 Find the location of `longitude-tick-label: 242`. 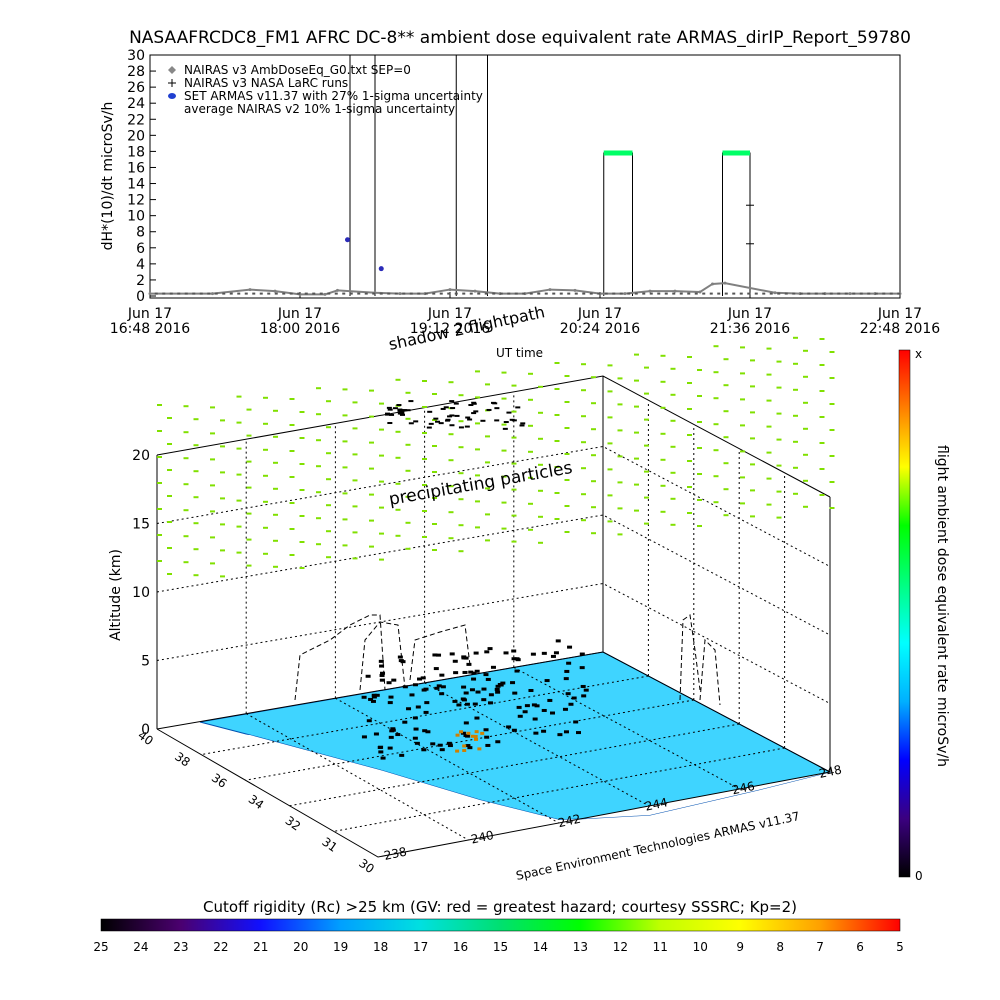

longitude-tick-label: 242 is located at coordinates (569, 821).